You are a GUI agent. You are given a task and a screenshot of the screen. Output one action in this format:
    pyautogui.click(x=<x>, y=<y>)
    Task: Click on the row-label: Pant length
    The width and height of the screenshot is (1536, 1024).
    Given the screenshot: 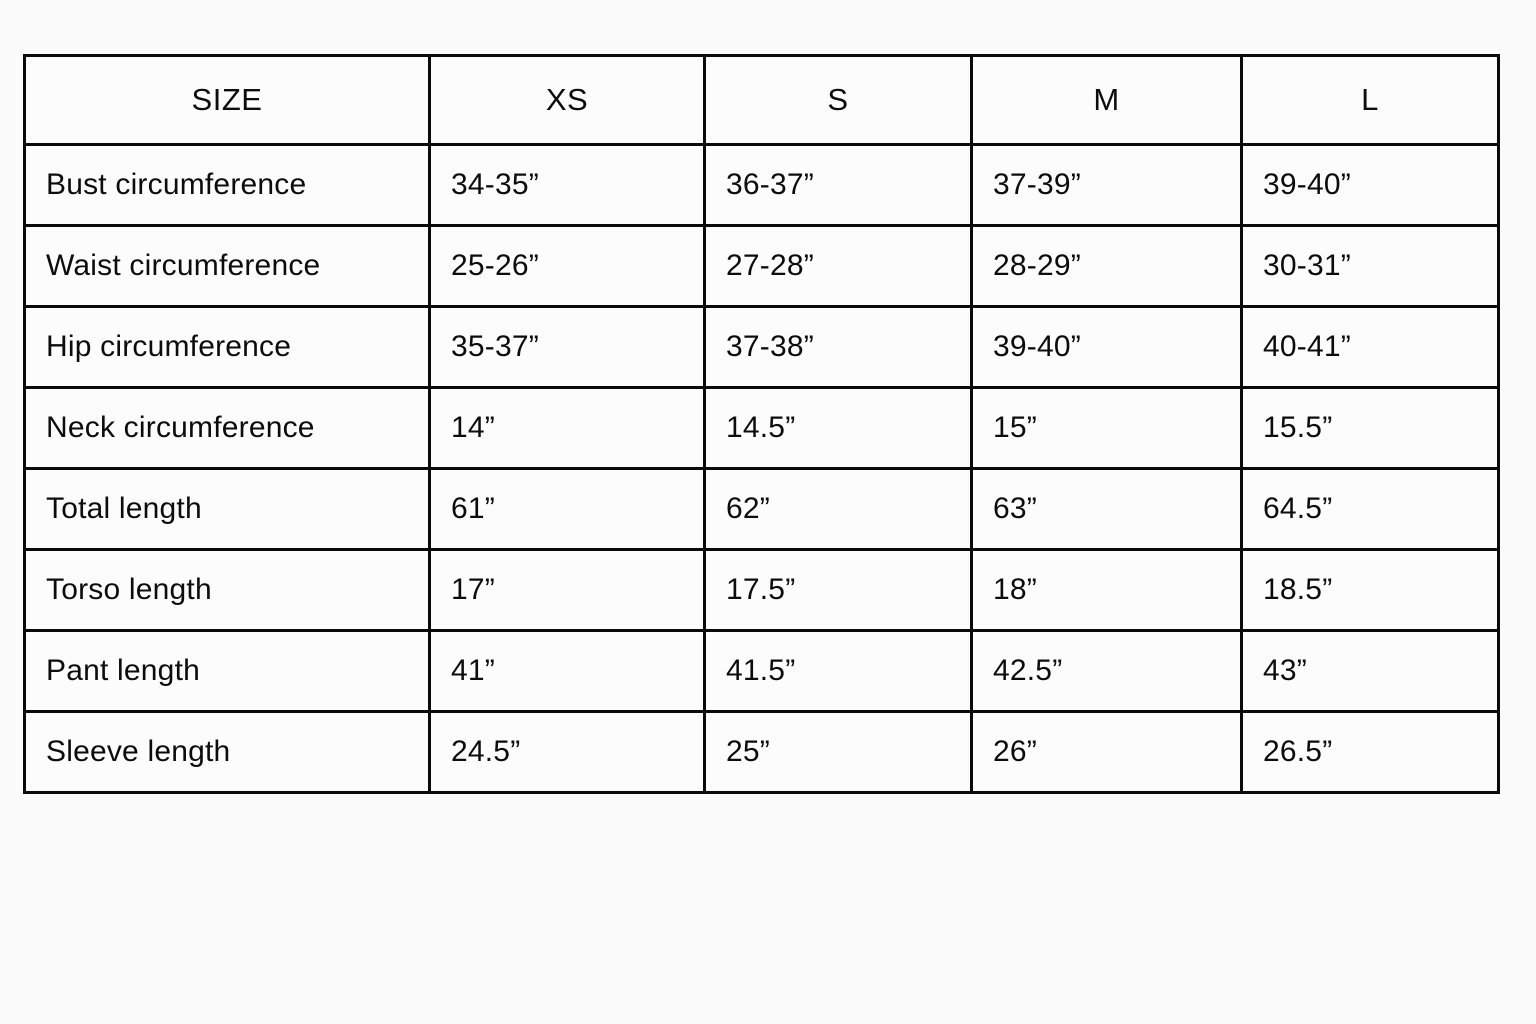 What is the action you would take?
    pyautogui.click(x=227, y=671)
    